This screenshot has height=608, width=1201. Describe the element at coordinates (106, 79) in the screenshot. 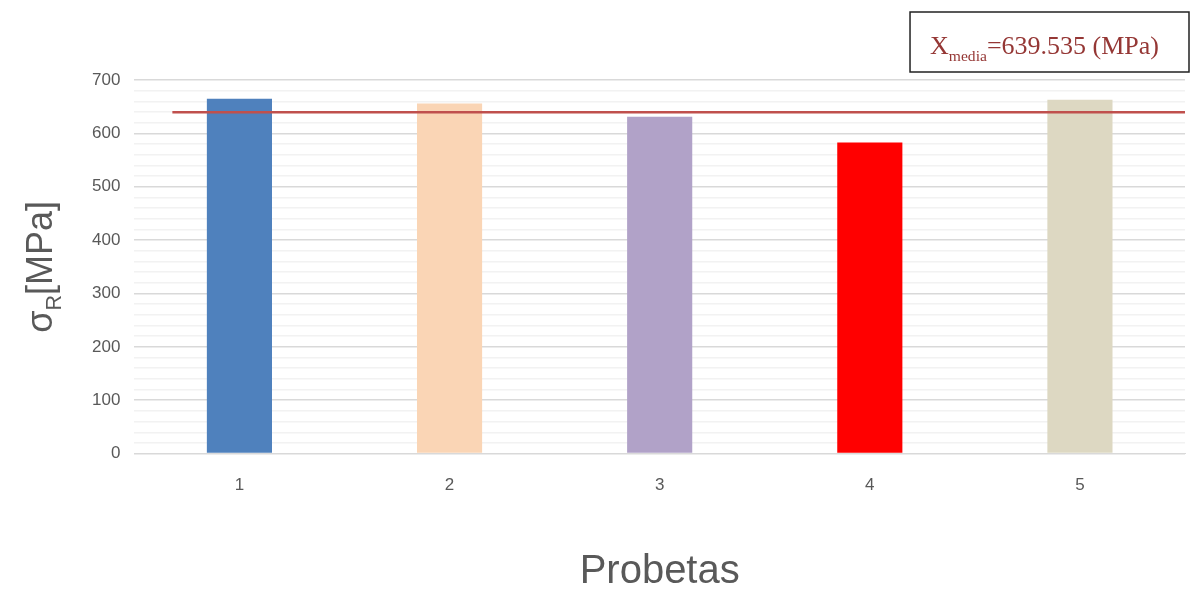

I see `y-tick-label: 700` at that location.